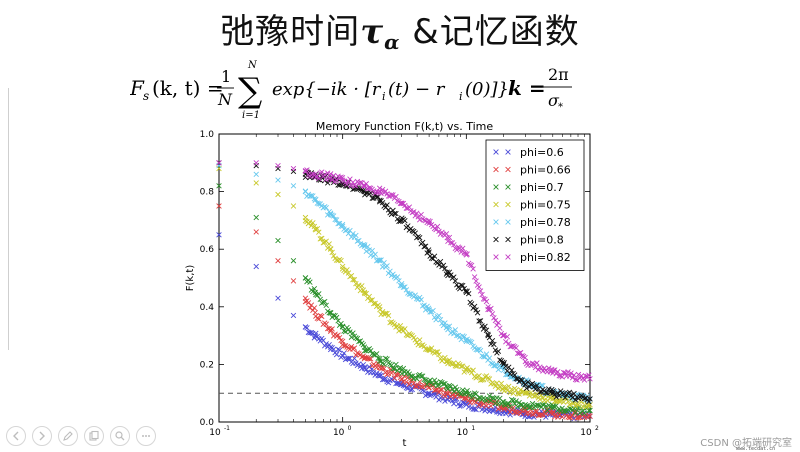 The width and height of the screenshot is (800, 452). What do you see at coordinates (487, 89) in the screenshot?
I see `formula-body-end: (0)]}` at bounding box center [487, 89].